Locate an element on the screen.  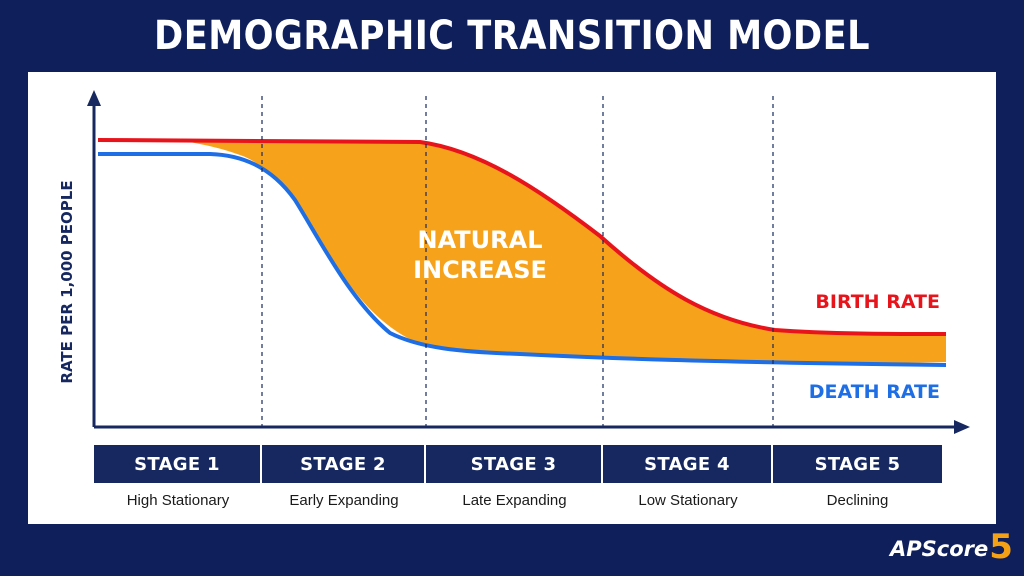
stage-1-header: STAGE 1 is located at coordinates (178, 464).